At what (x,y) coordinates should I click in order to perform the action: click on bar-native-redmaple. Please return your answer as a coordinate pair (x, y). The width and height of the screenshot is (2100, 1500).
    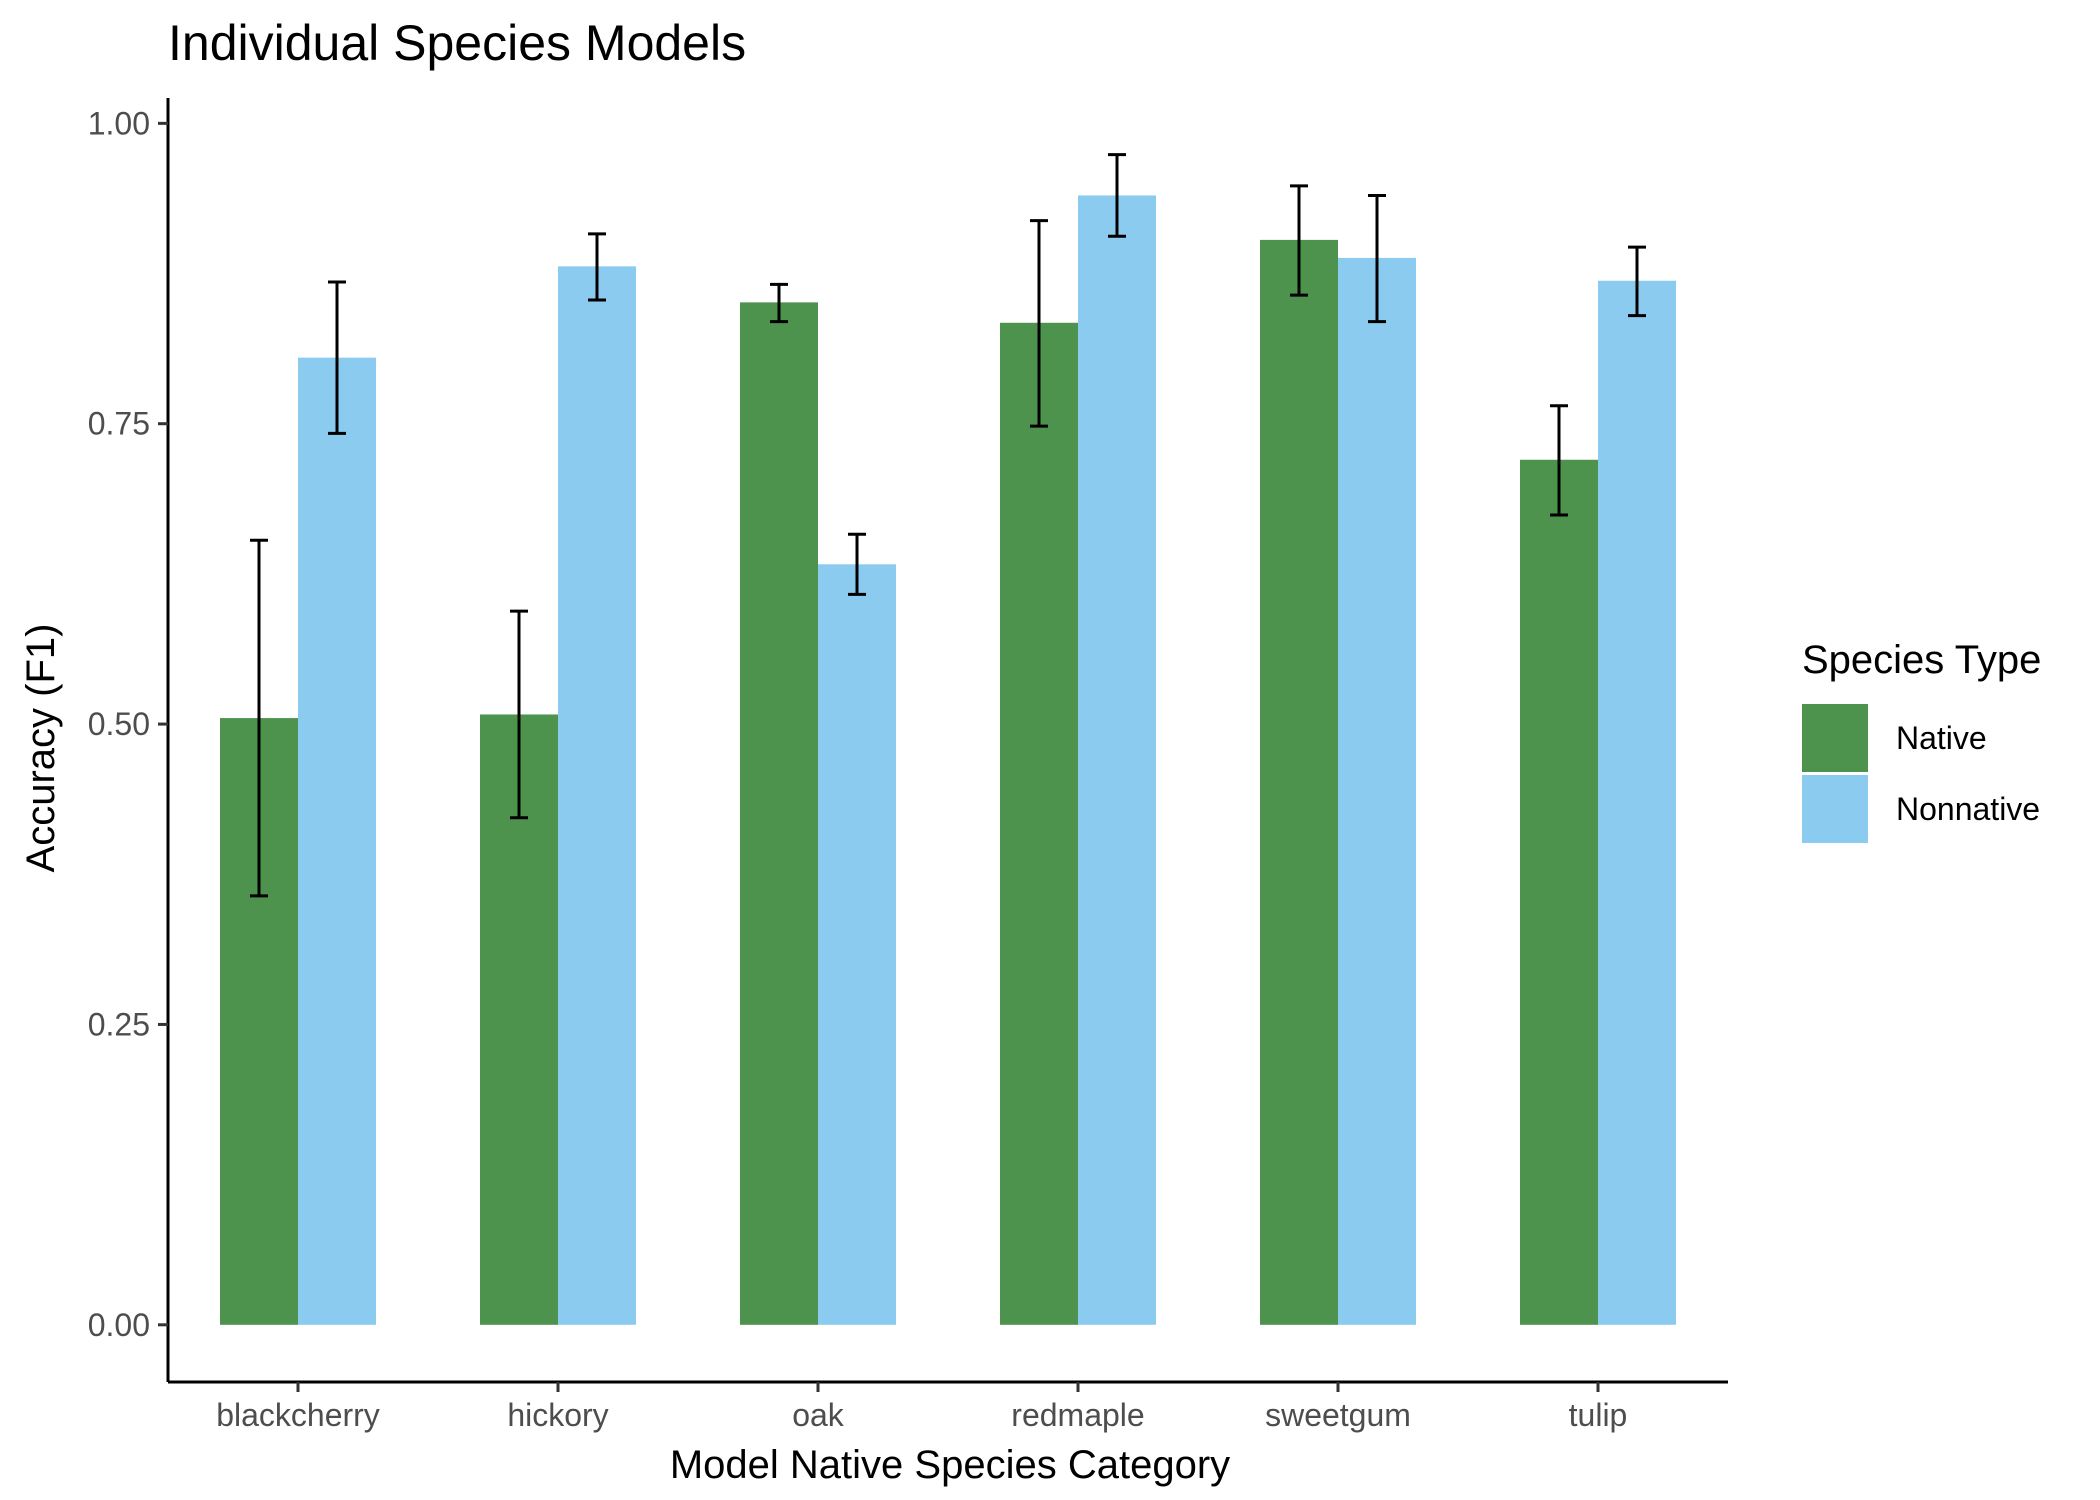
    Looking at the image, I should click on (1039, 823).